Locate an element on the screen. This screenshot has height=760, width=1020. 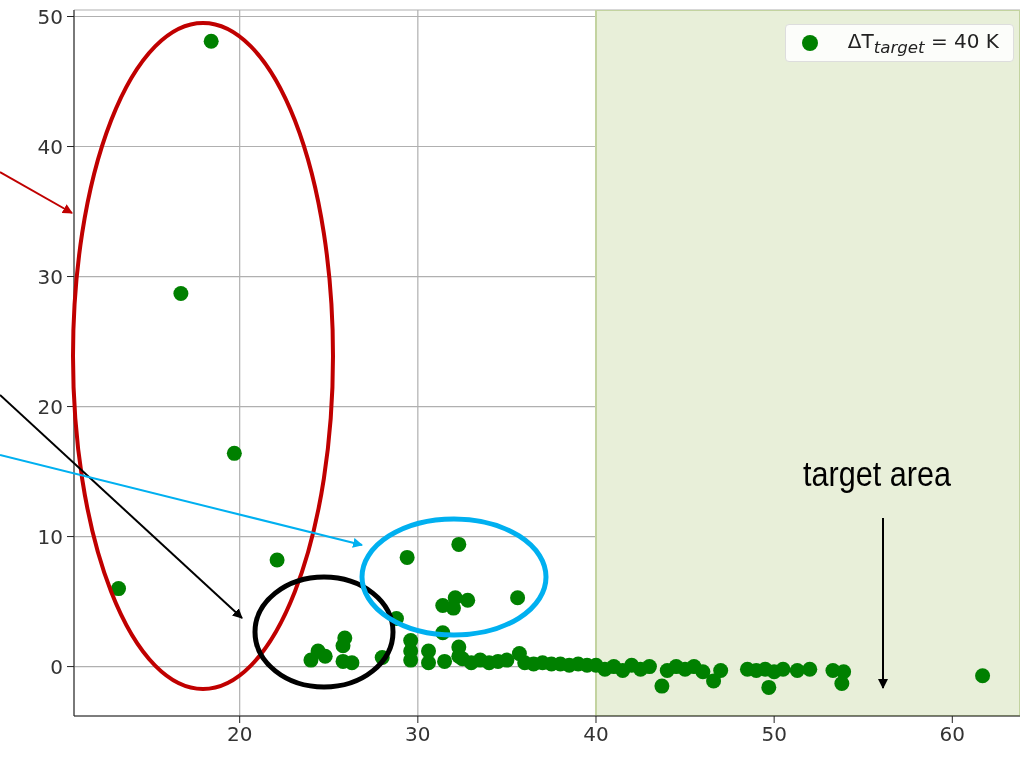
y-tick-label: 0 is located at coordinates (56, 666).